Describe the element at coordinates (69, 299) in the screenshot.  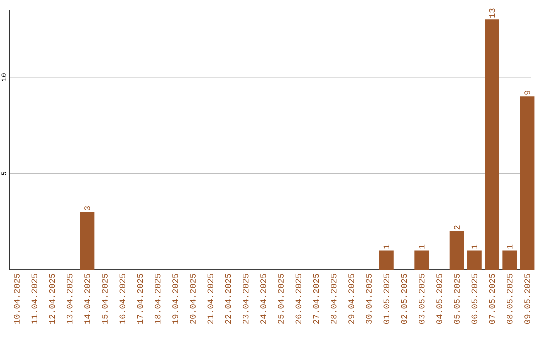
I see `x-tick-label: 13.04.2025` at that location.